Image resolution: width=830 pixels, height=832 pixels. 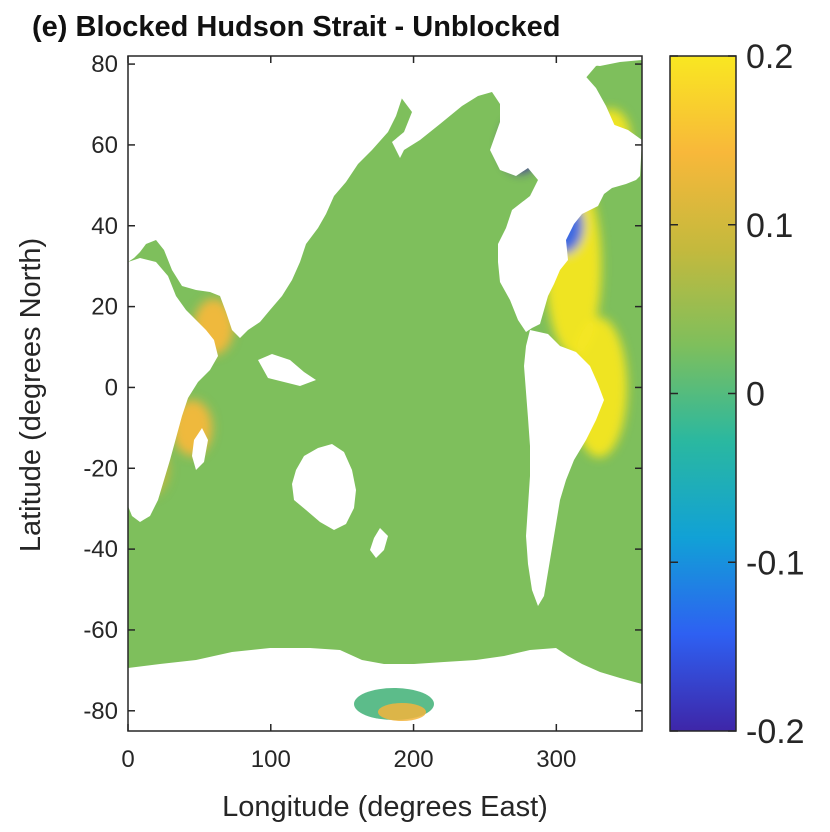 I want to click on y-tick-label-8: -80, so click(x=100, y=711).